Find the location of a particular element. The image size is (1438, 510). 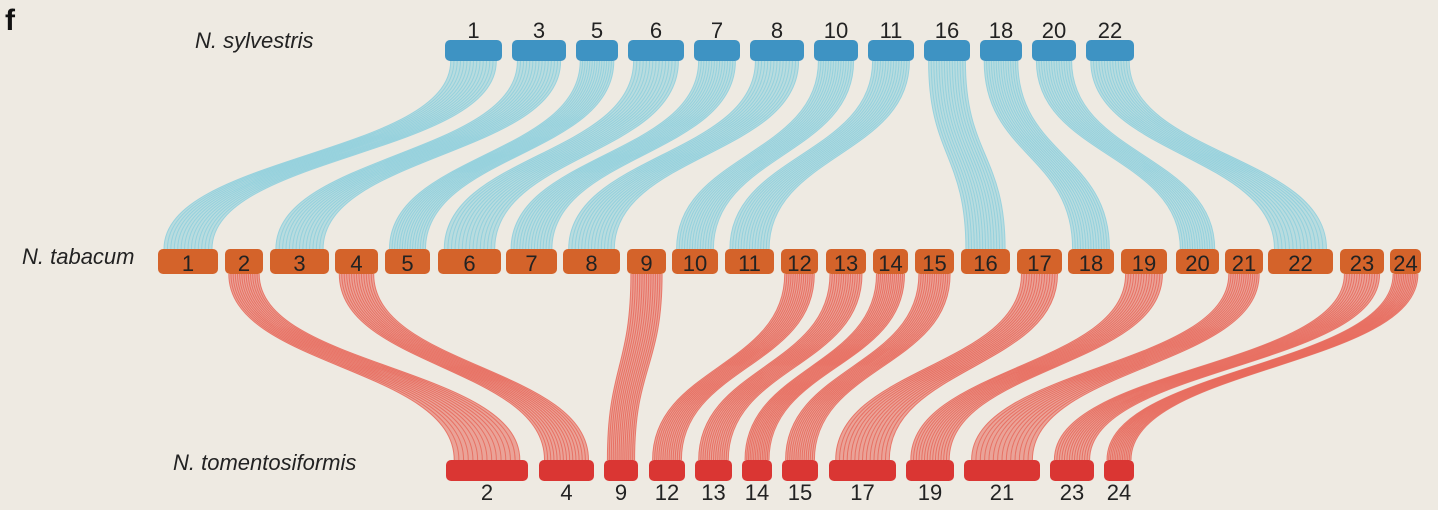

sylvestris-chromosome-label-5: 5 is located at coordinates (597, 30).